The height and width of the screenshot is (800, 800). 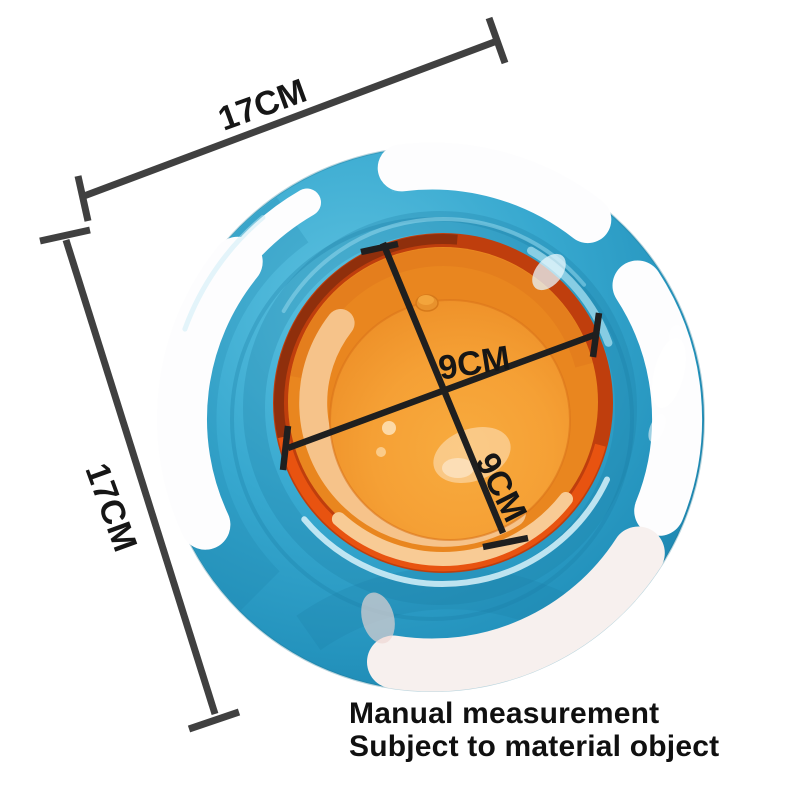 What do you see at coordinates (504, 713) in the screenshot?
I see `caption-line-1: Manual measurement` at bounding box center [504, 713].